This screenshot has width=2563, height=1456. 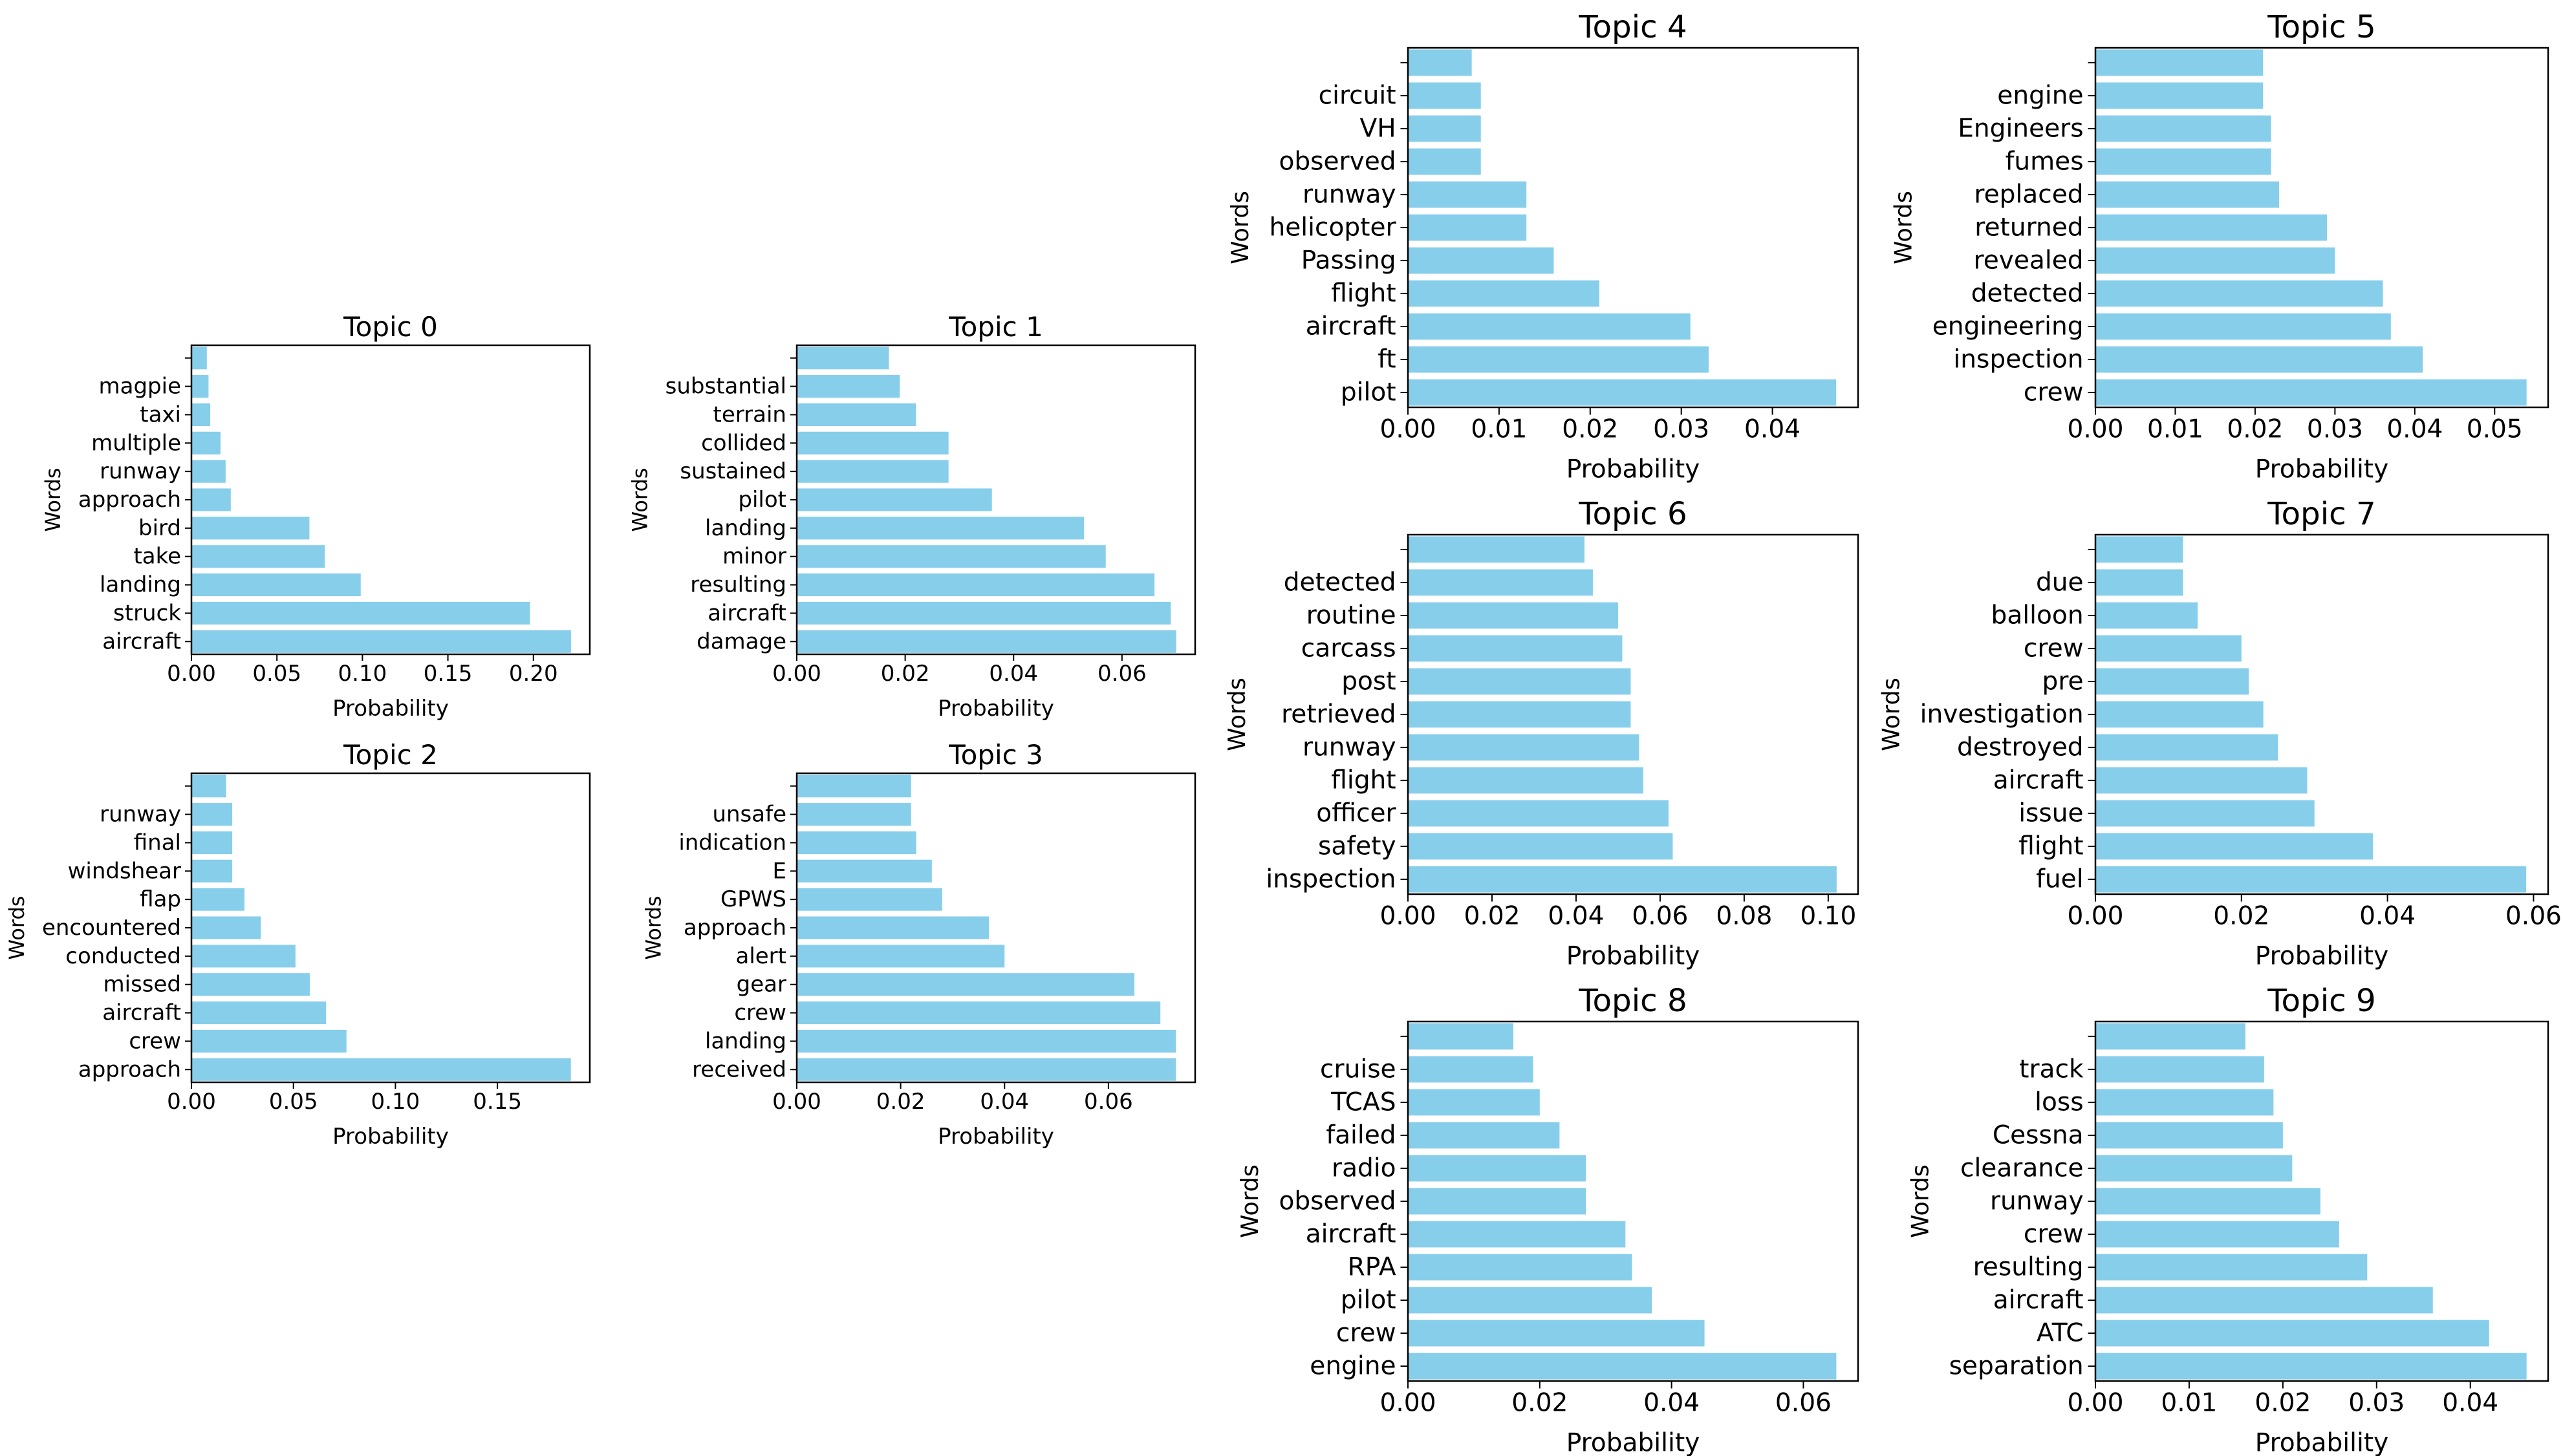 What do you see at coordinates (653, 928) in the screenshot?
I see `topic-3-ylabel: Words` at bounding box center [653, 928].